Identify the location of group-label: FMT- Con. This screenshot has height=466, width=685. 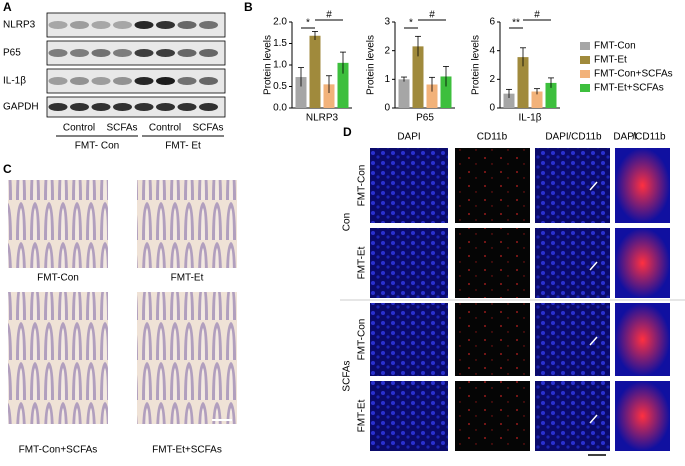
(97, 146).